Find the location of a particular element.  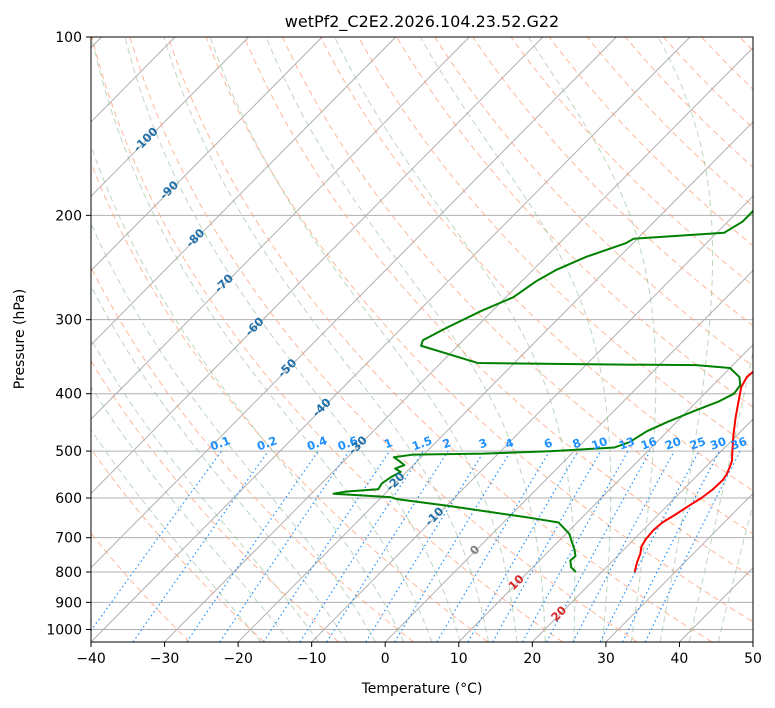

chart-title: wetPf2_C2E2.2026.104.23.52.G22 is located at coordinates (422, 22).